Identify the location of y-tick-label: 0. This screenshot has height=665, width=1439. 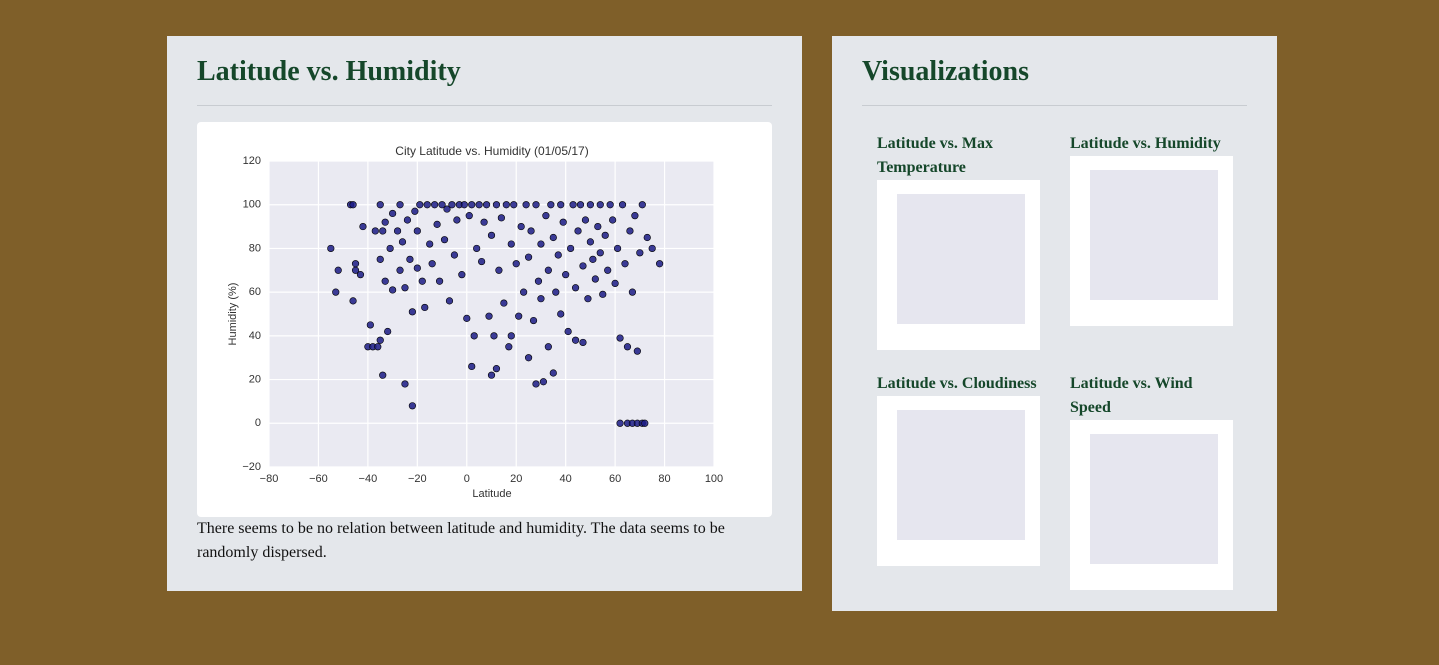
(258, 423).